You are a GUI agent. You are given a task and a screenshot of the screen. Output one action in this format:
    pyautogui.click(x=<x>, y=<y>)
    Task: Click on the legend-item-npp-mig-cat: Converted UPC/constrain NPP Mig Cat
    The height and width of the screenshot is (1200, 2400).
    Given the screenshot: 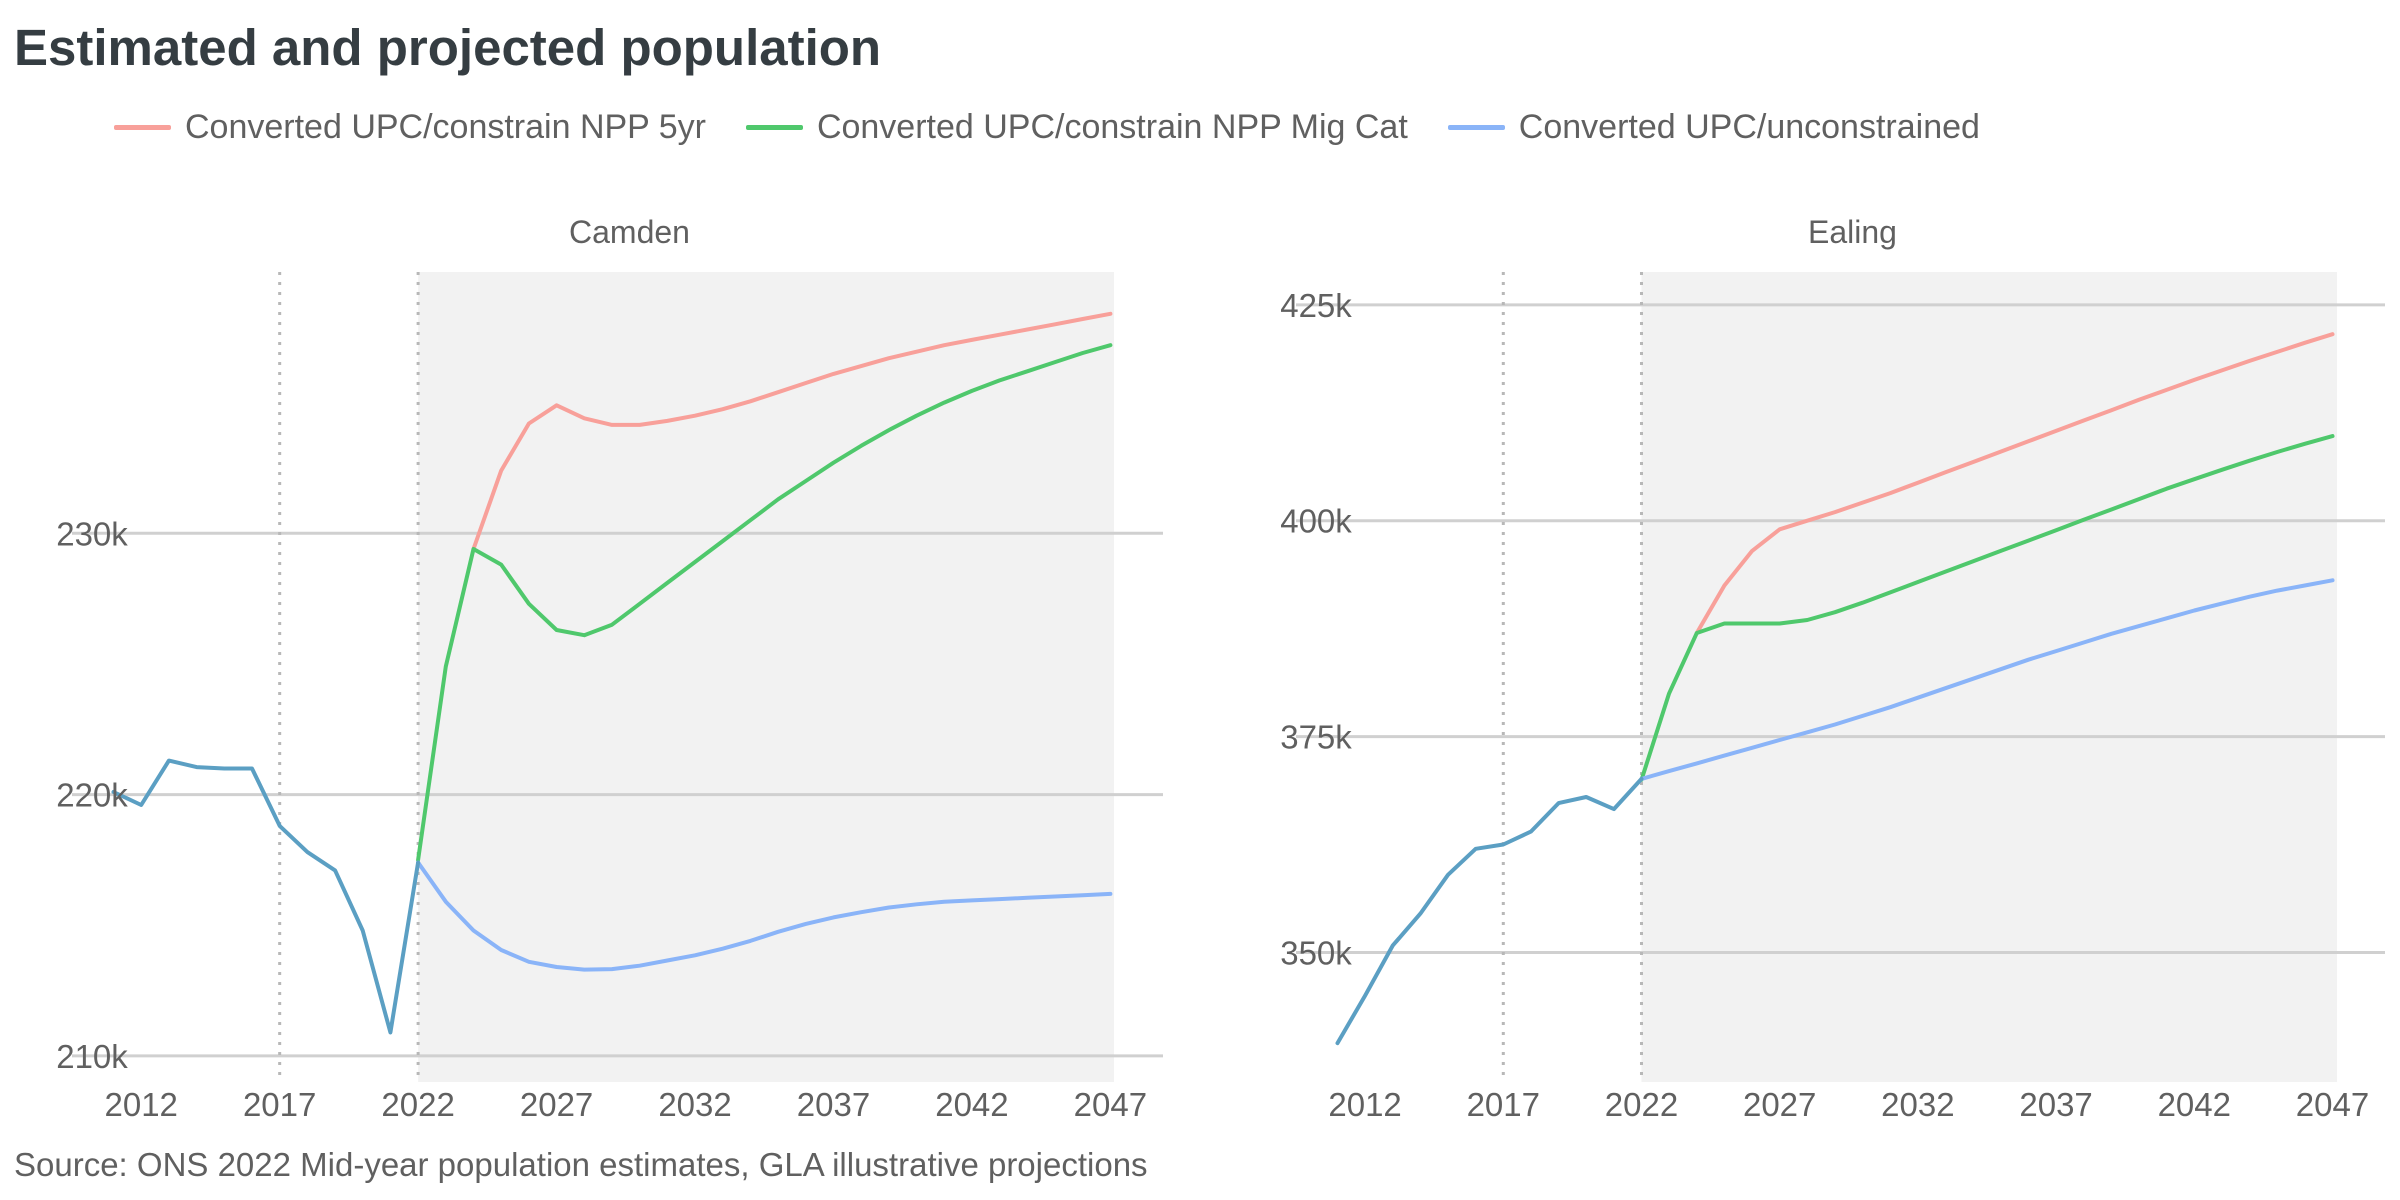 What is the action you would take?
    pyautogui.click(x=1076, y=127)
    